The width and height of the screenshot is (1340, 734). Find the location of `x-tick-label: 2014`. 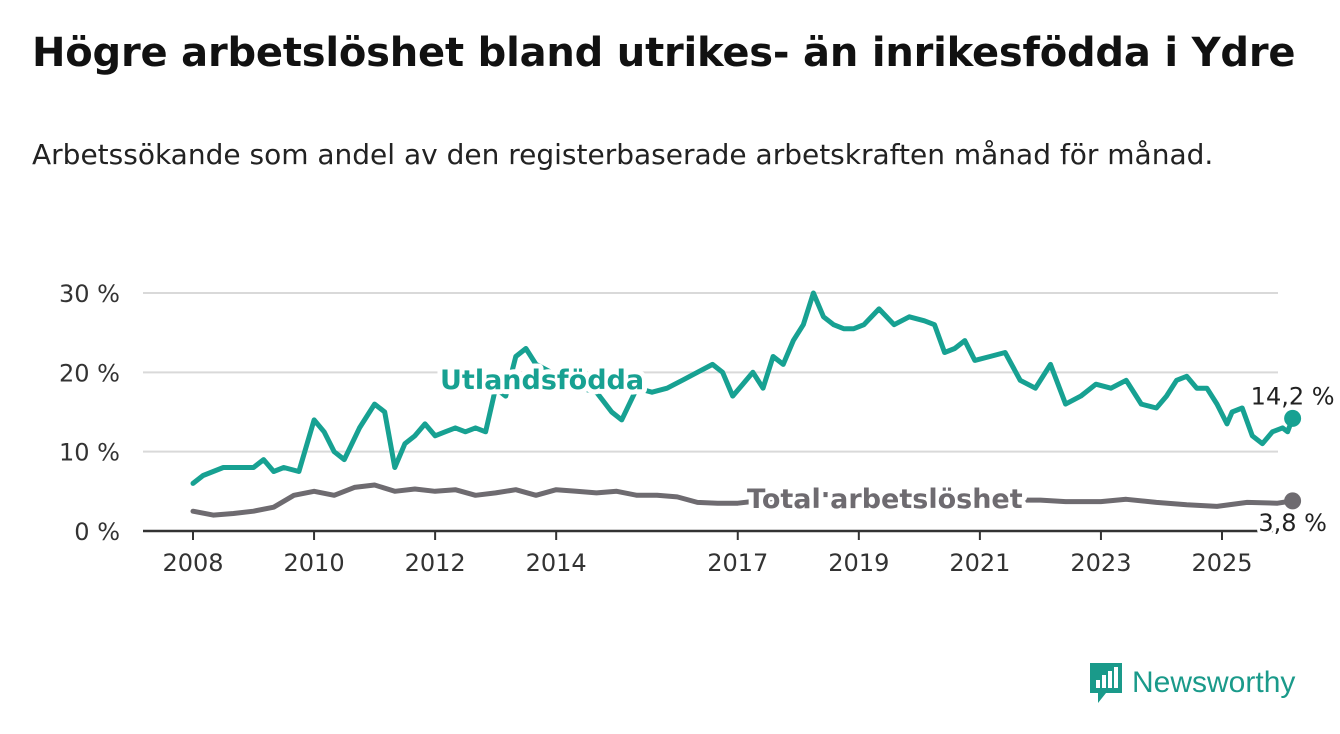

x-tick-label: 2014 is located at coordinates (556, 563).